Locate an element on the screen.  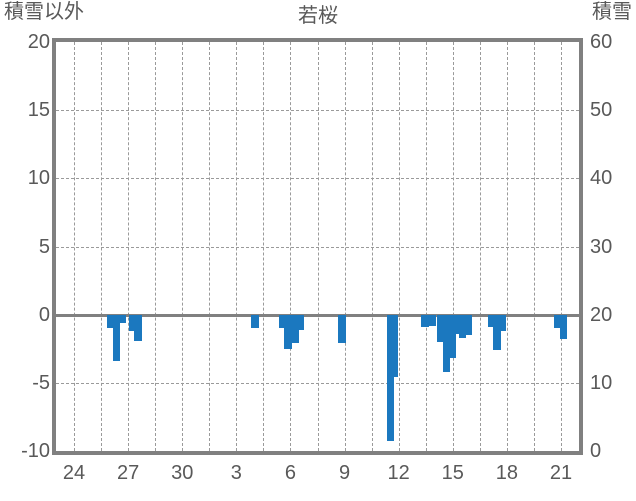
y-axis-right-tick-label: 40 is located at coordinates (601, 178).